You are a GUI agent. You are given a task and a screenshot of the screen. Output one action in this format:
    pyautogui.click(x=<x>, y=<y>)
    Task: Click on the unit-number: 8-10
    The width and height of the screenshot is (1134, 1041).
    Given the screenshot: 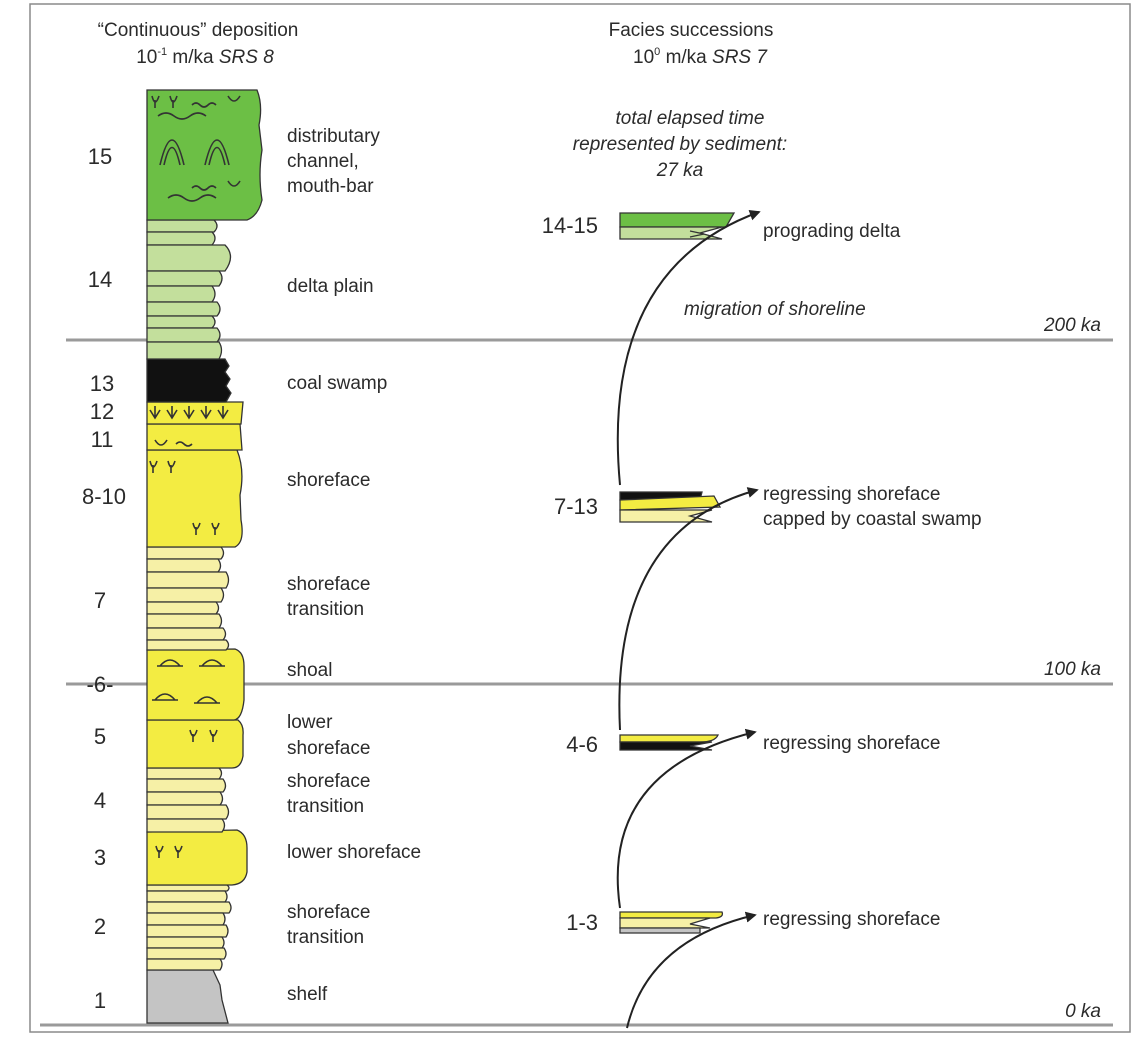 What is the action you would take?
    pyautogui.click(x=104, y=496)
    